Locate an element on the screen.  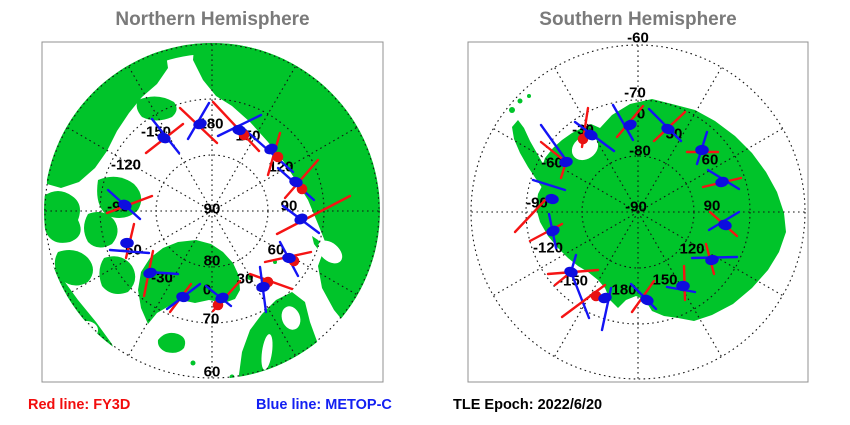
fy3d-position-marker is located at coordinates (278, 157).